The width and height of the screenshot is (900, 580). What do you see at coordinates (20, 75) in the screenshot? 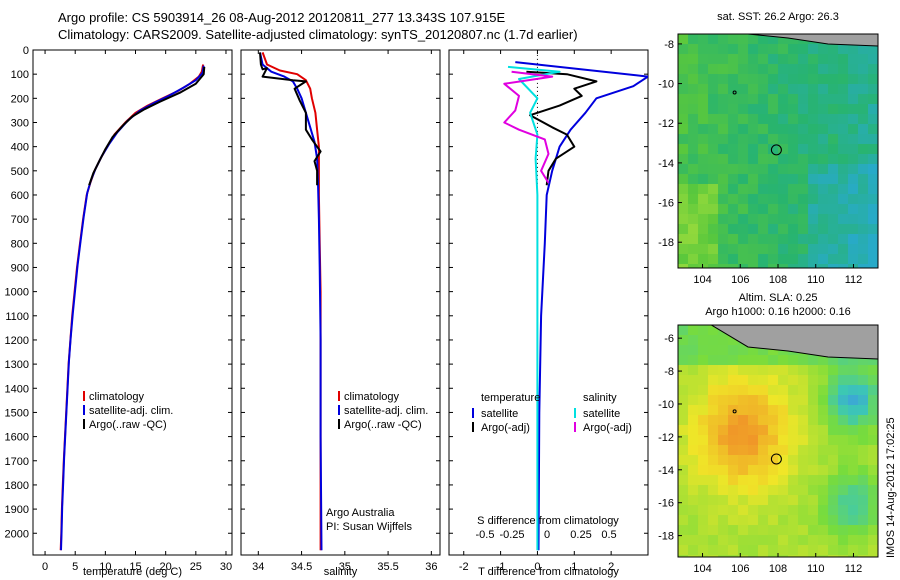
I see `depth-tick-label: 100` at bounding box center [20, 75].